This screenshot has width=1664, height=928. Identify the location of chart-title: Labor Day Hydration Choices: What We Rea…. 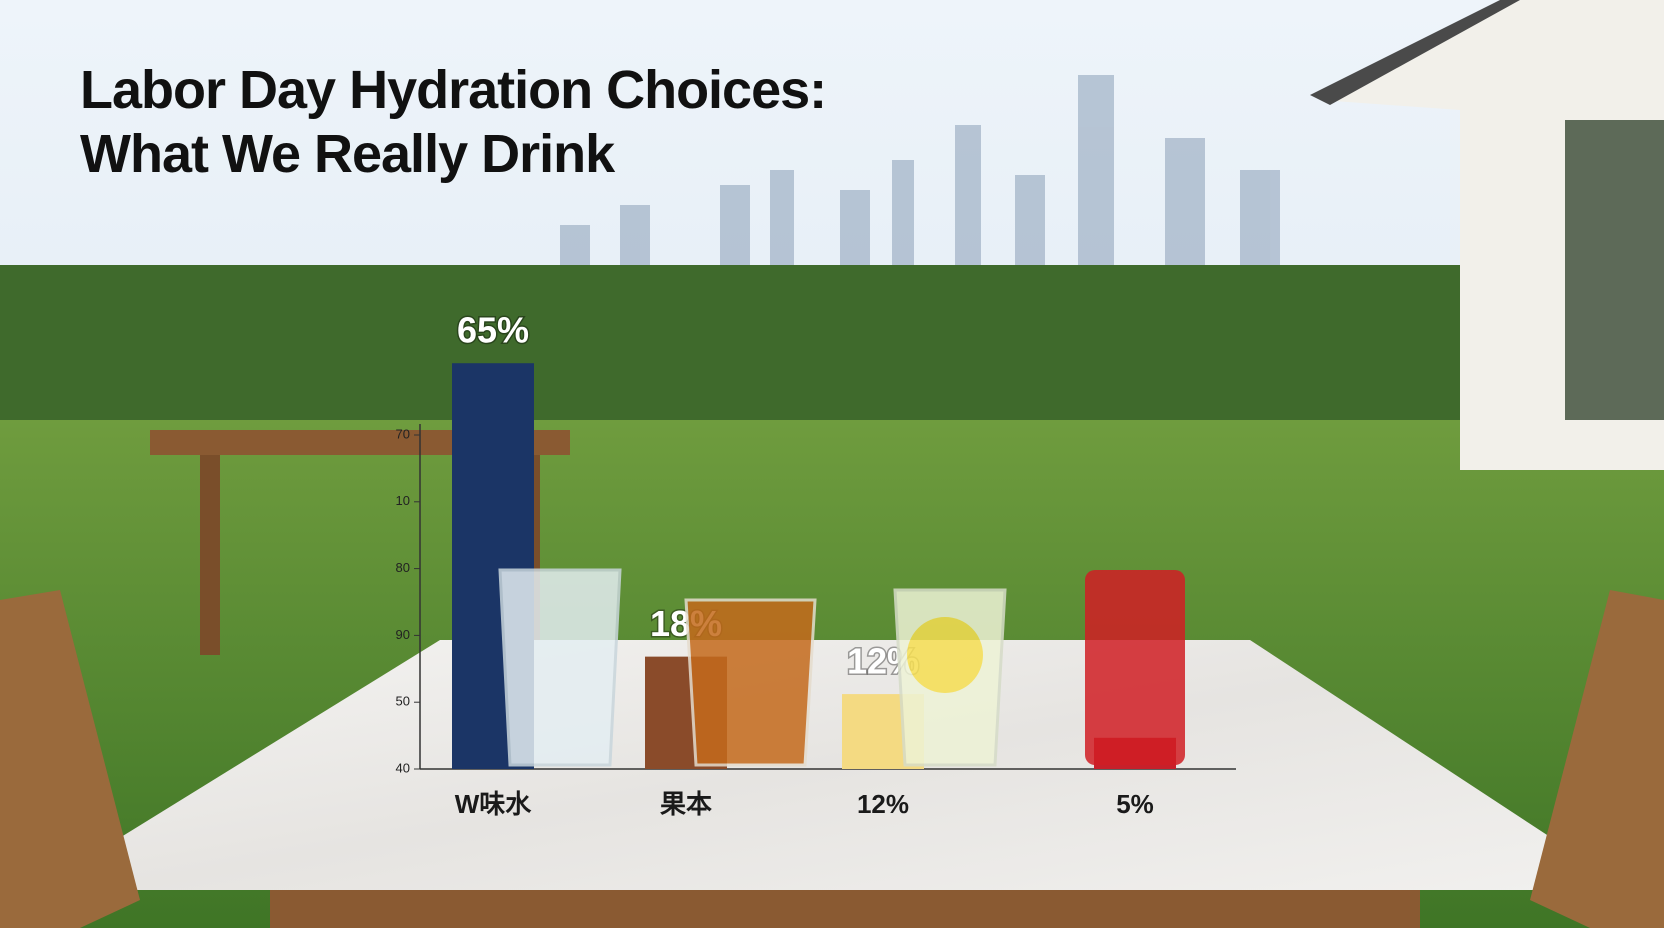
(453, 122).